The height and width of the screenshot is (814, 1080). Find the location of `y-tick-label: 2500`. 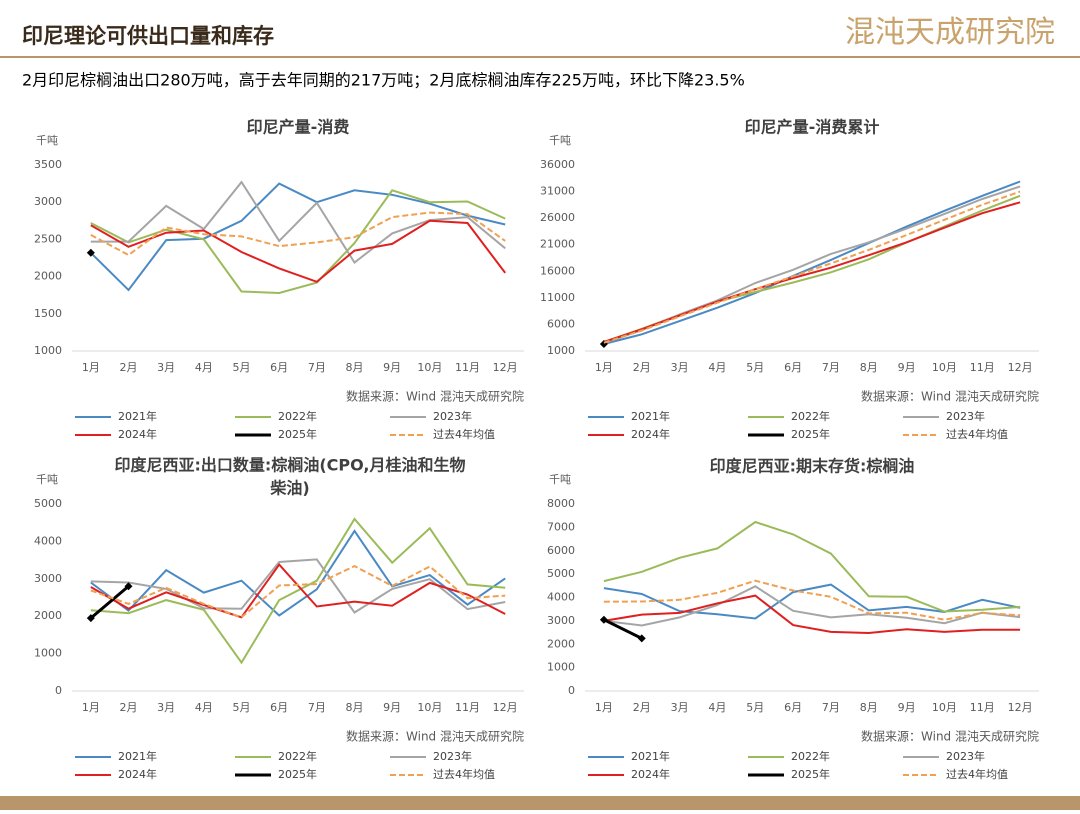

y-tick-label: 2500 is located at coordinates (48, 238).